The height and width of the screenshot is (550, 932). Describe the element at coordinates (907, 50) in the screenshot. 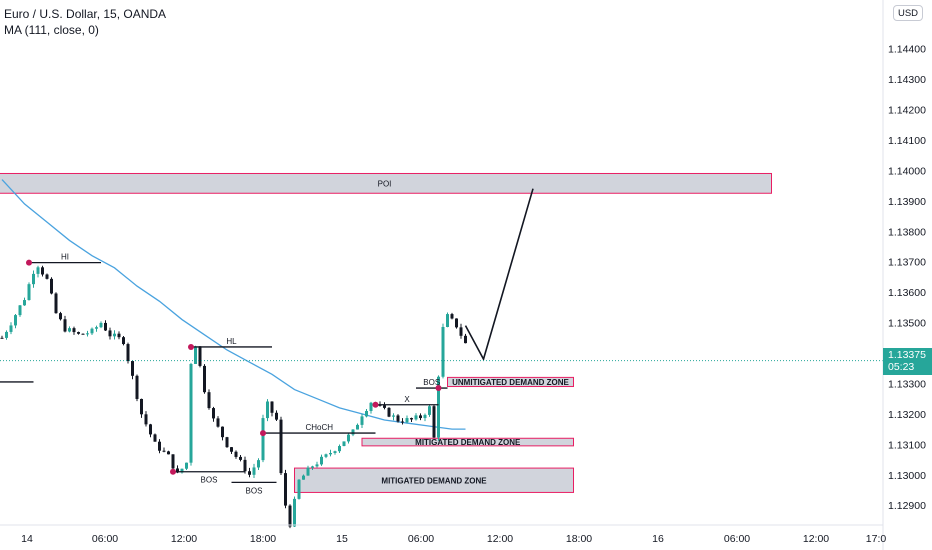

I see `price-tick-label: 1.14400` at that location.